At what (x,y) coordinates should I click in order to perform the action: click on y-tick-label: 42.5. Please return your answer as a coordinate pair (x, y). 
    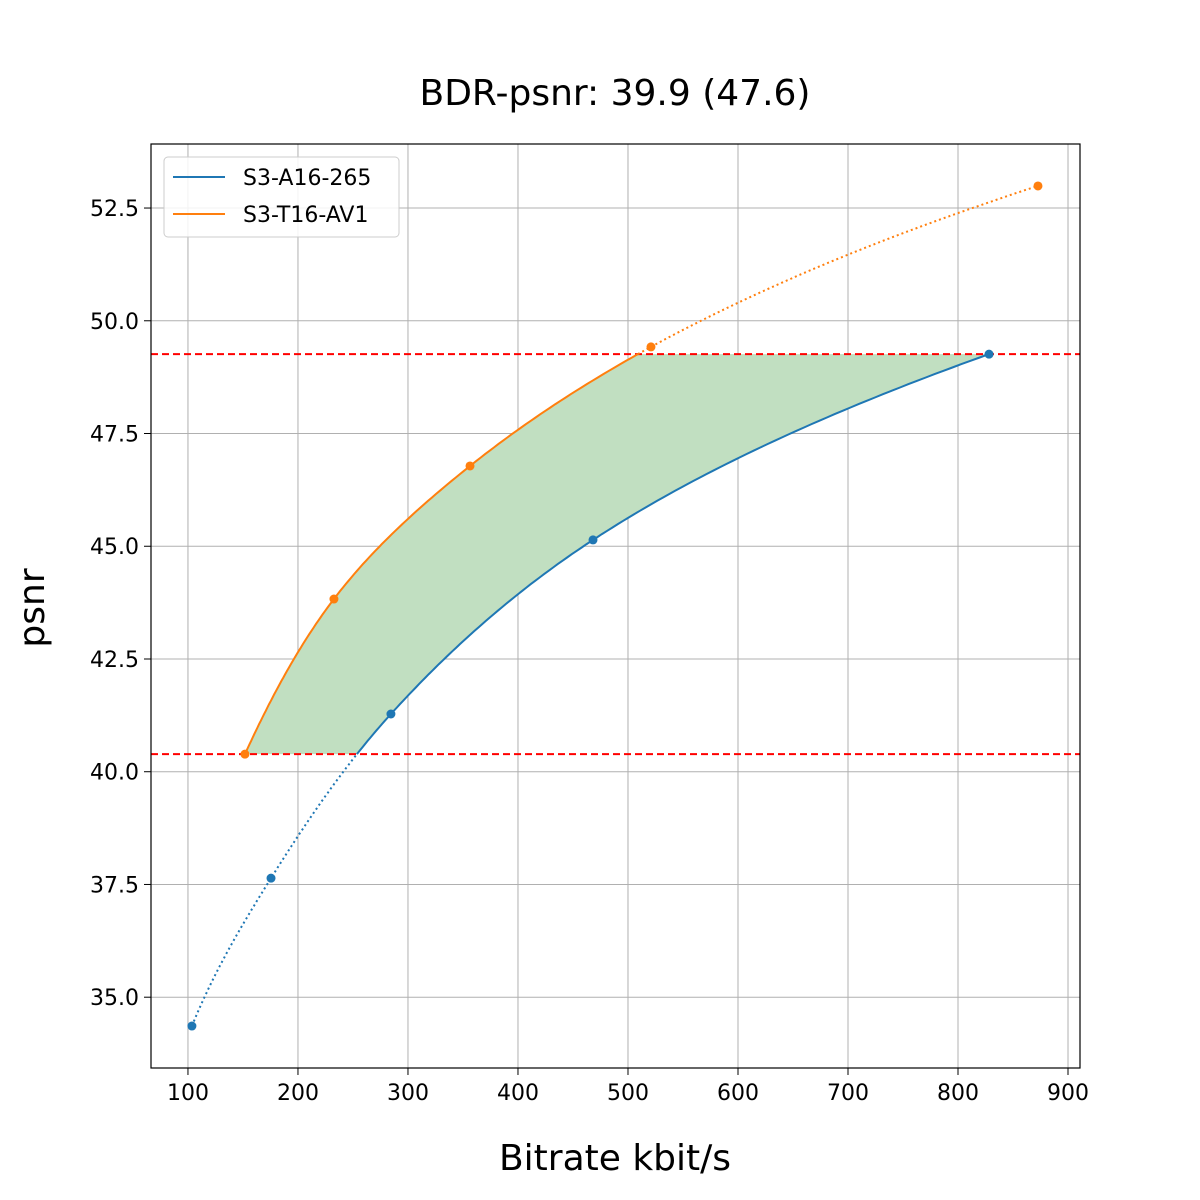
    Looking at the image, I should click on (114, 660).